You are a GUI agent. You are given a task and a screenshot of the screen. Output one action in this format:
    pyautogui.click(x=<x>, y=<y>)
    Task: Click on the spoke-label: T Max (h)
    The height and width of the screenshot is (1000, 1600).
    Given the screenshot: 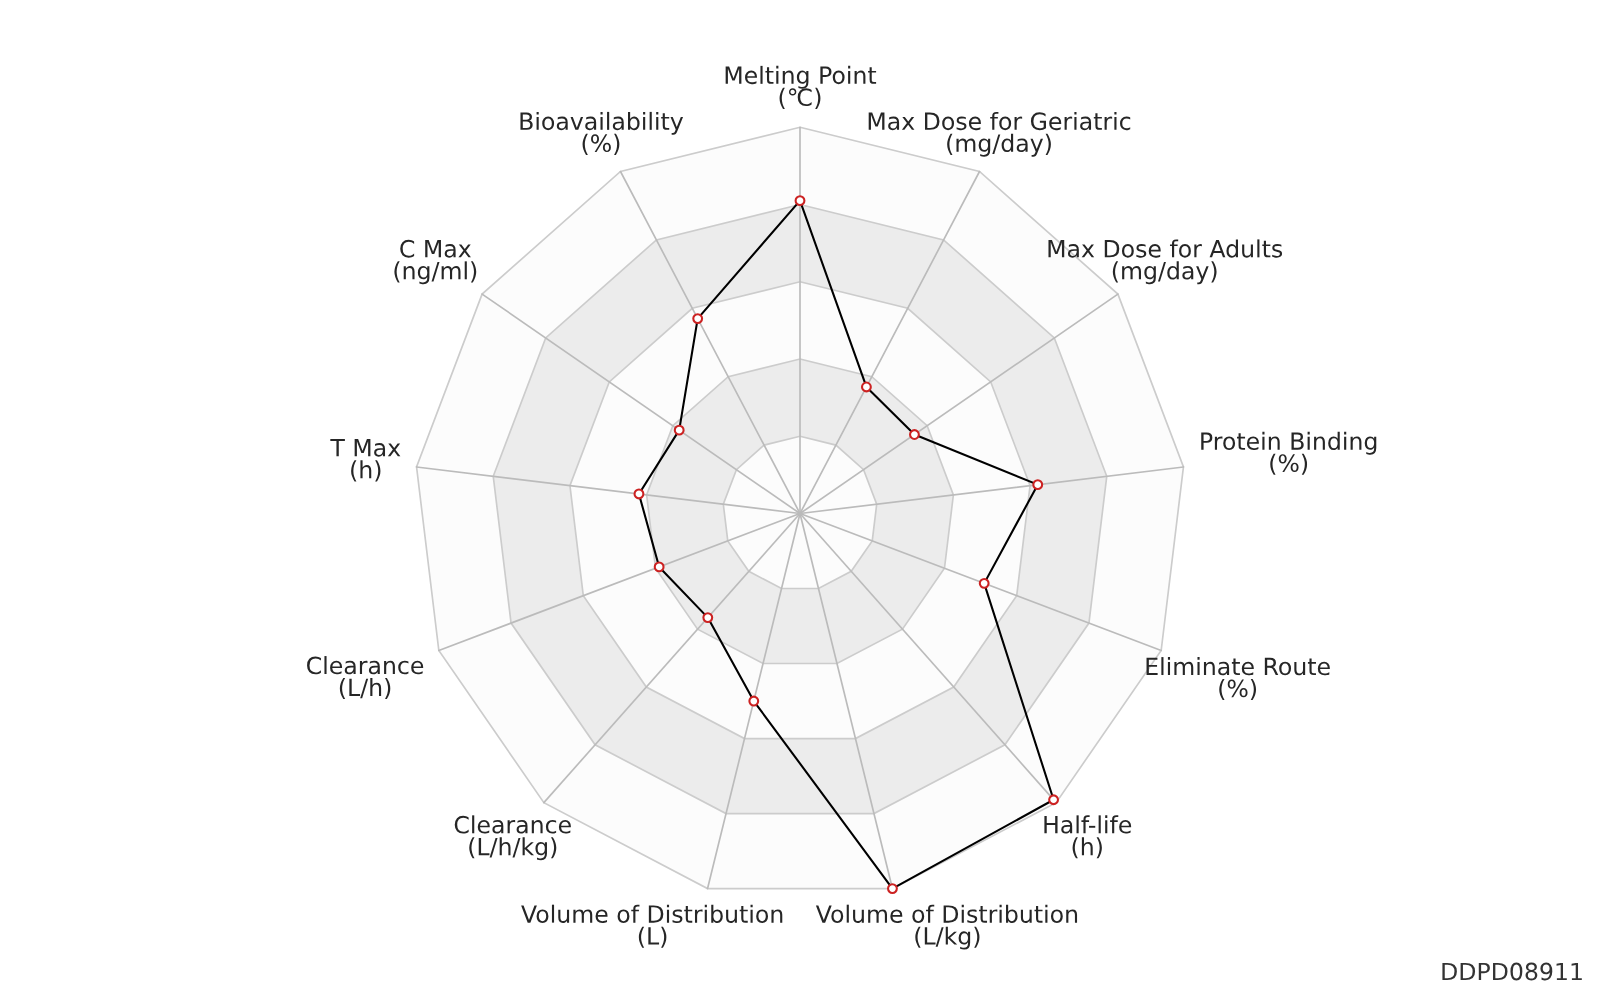 What is the action you would take?
    pyautogui.click(x=365, y=460)
    